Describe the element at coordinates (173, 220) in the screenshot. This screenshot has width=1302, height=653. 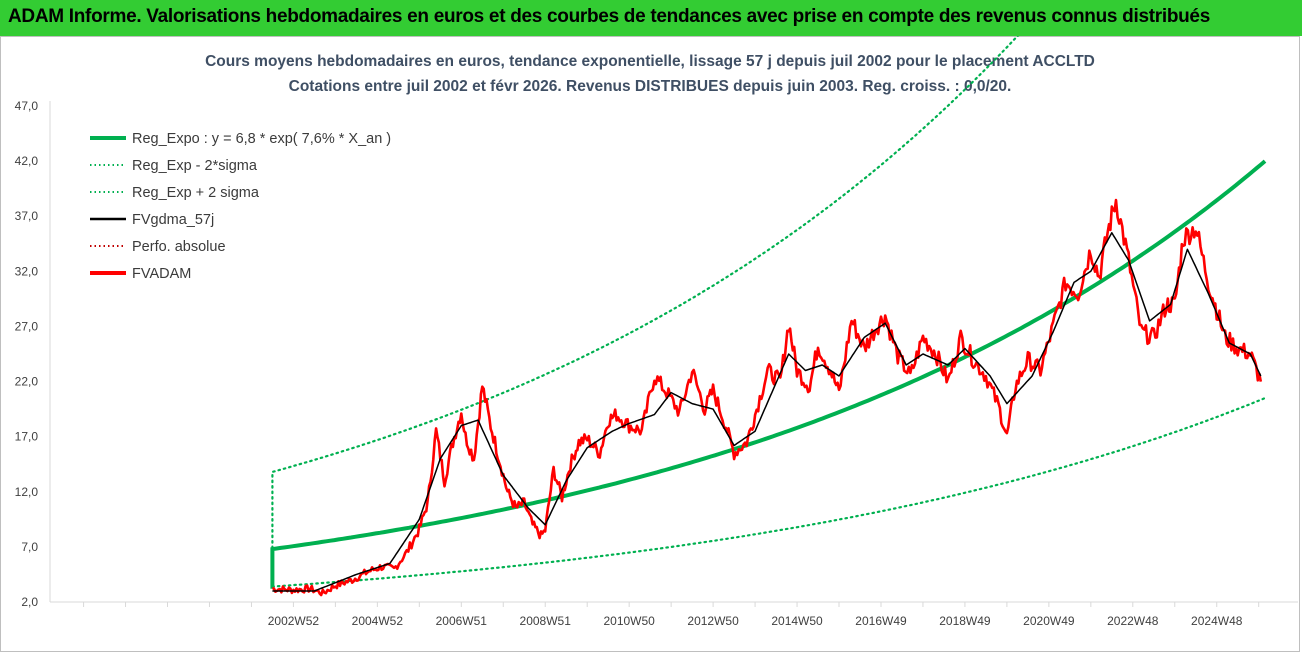
I see `legend-label: FVgdma_57j` at that location.